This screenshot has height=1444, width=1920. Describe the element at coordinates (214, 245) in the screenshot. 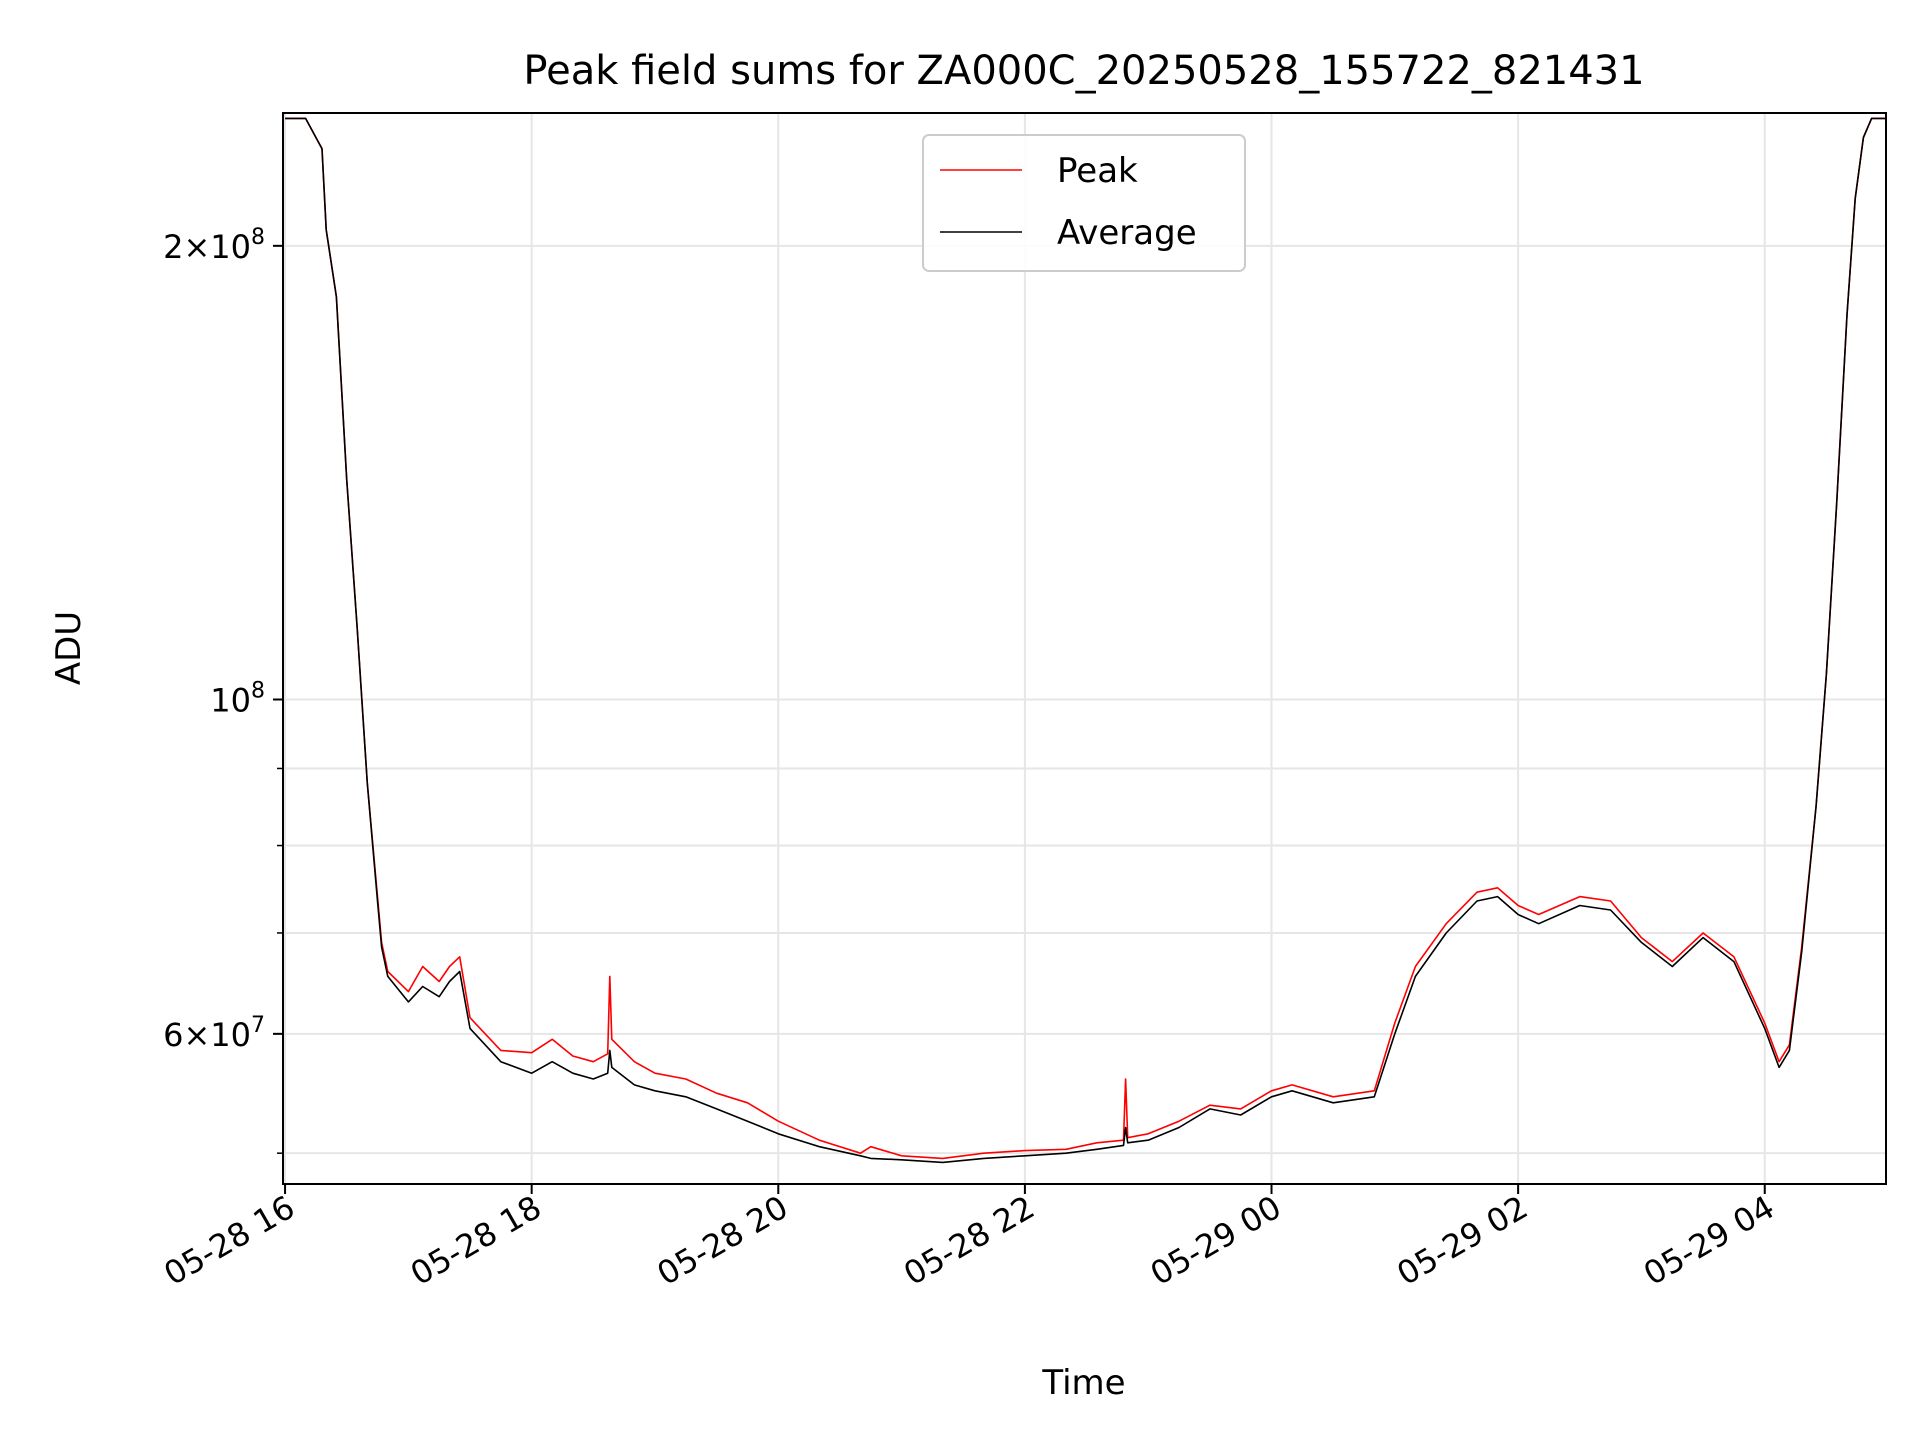

I see `y-tick-label: 2×108` at that location.